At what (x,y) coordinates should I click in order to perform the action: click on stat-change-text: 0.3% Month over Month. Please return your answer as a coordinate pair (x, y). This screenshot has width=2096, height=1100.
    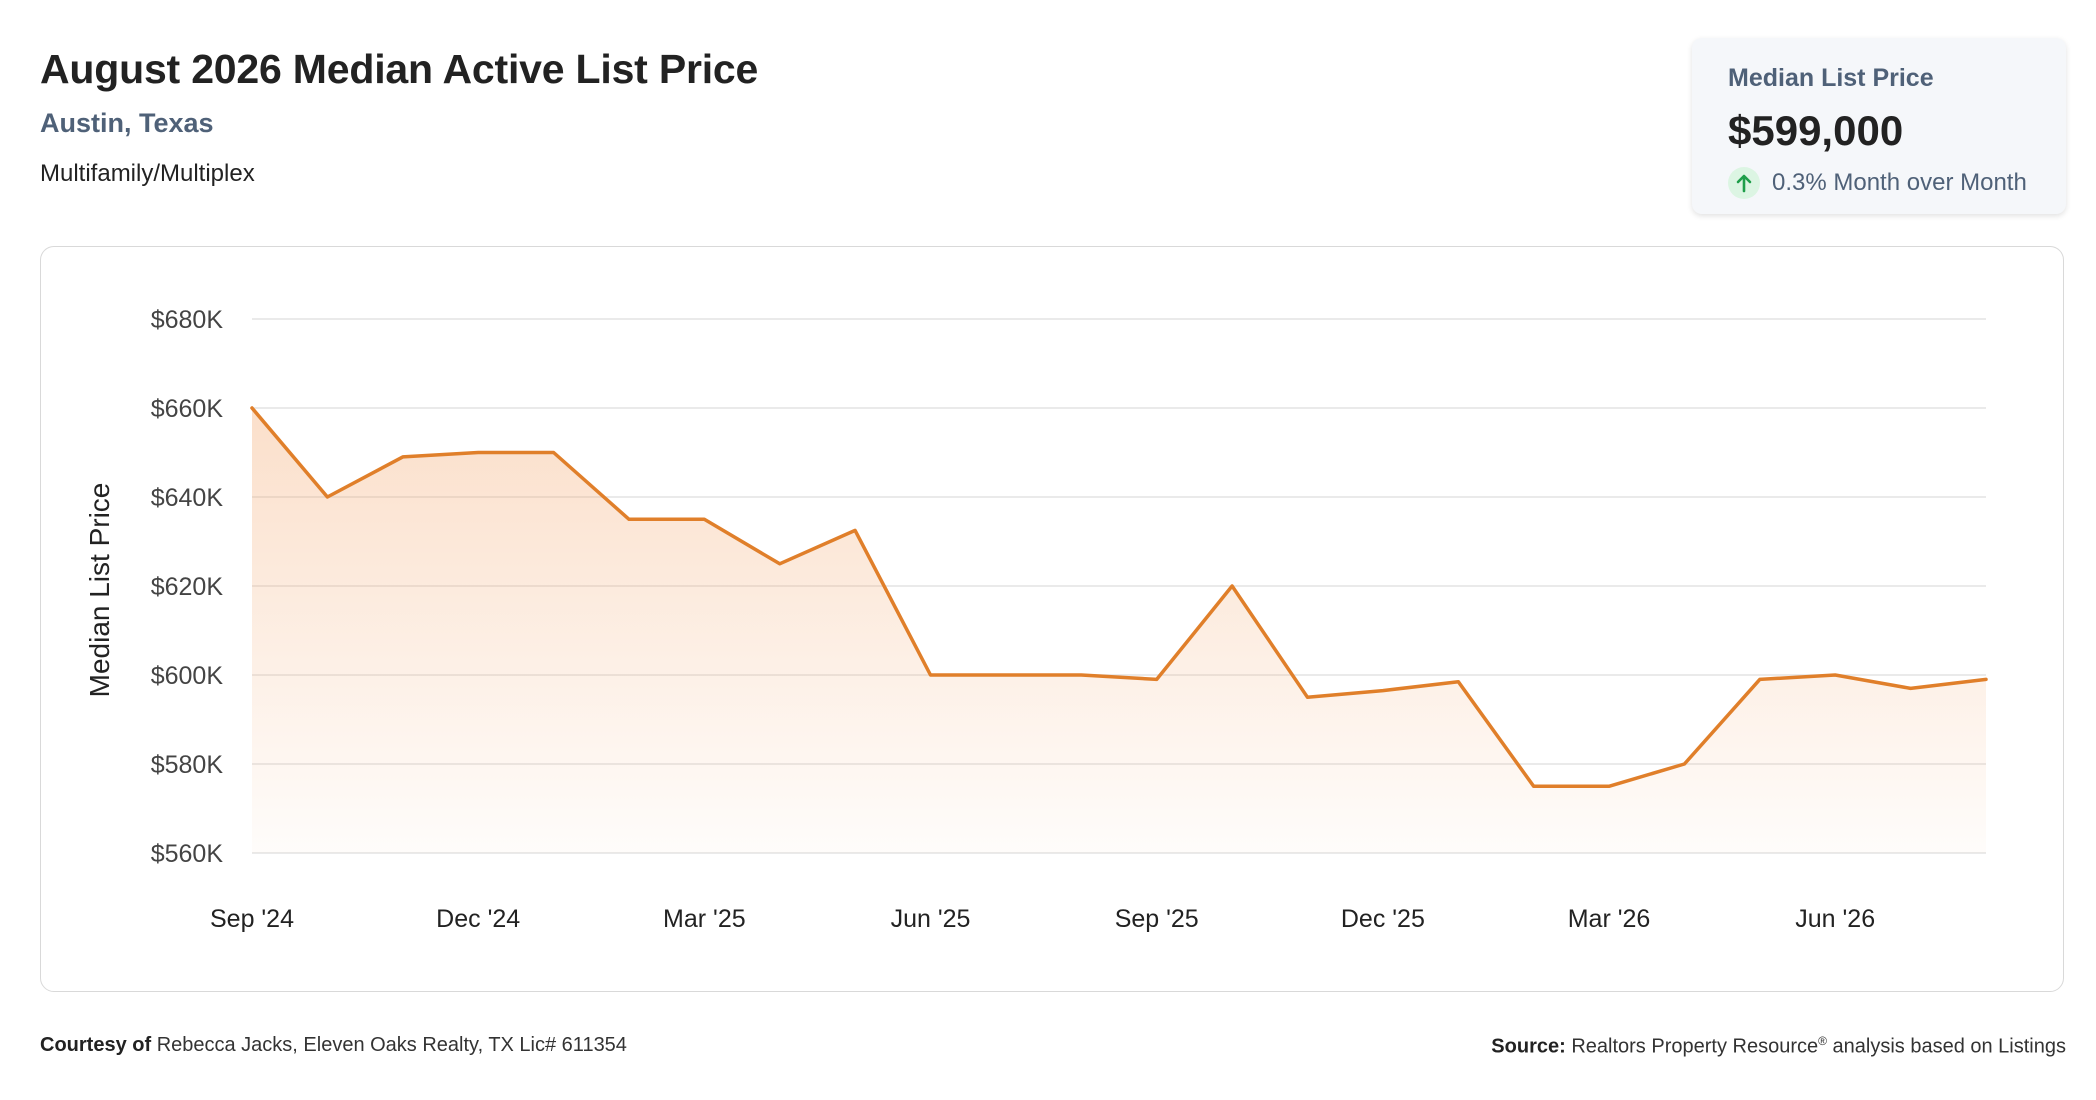
    Looking at the image, I should click on (1899, 182).